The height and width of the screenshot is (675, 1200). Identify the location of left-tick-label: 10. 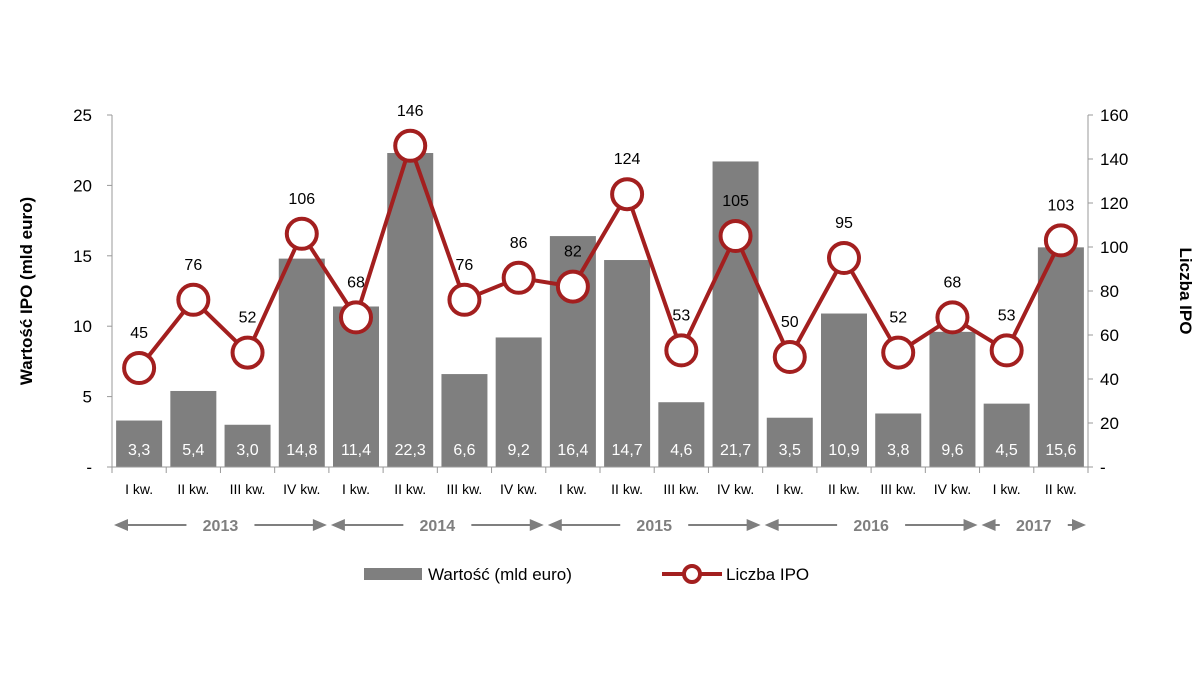
(82, 326).